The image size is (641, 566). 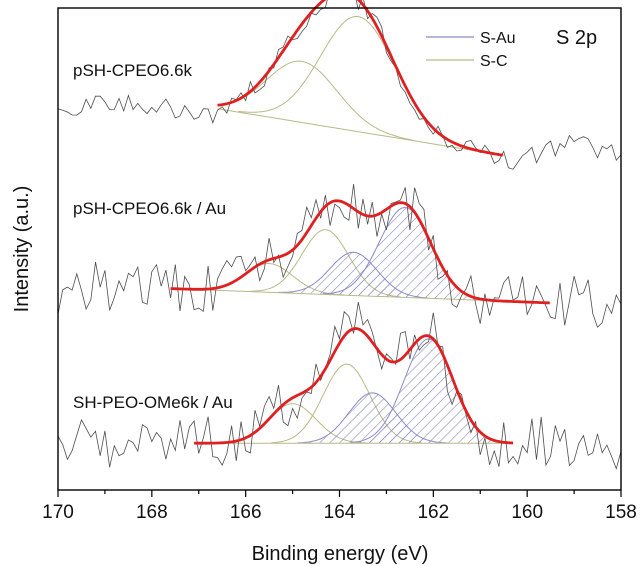 What do you see at coordinates (471, 50) in the screenshot?
I see `legend: S-Au S-C` at bounding box center [471, 50].